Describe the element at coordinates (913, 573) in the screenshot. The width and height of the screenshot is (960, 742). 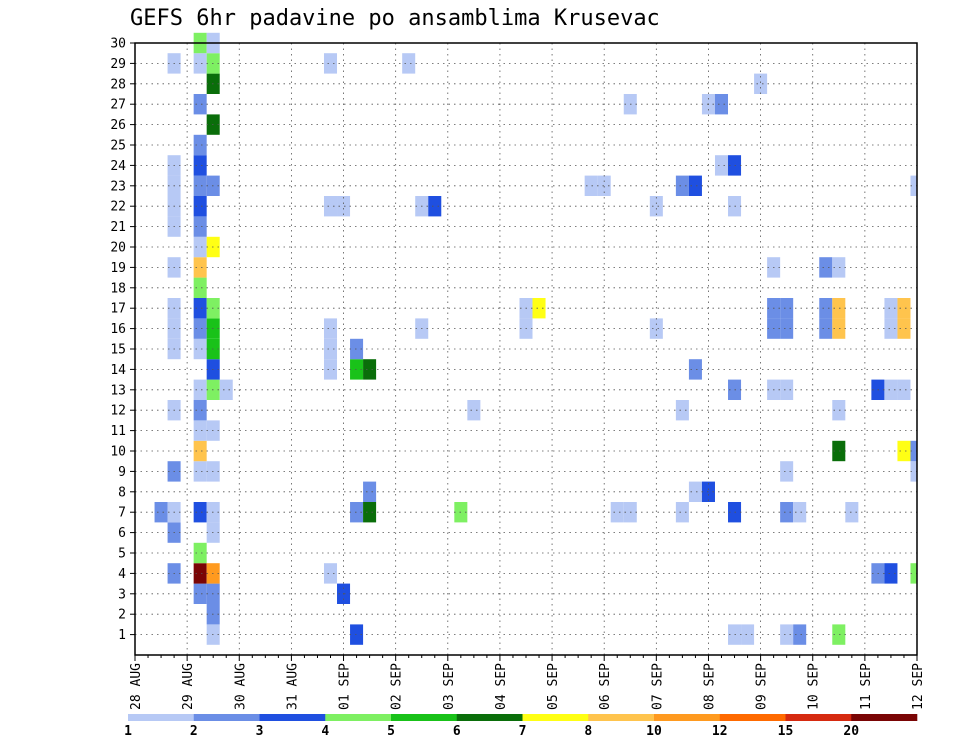
I see `cell-m4-t57` at that location.